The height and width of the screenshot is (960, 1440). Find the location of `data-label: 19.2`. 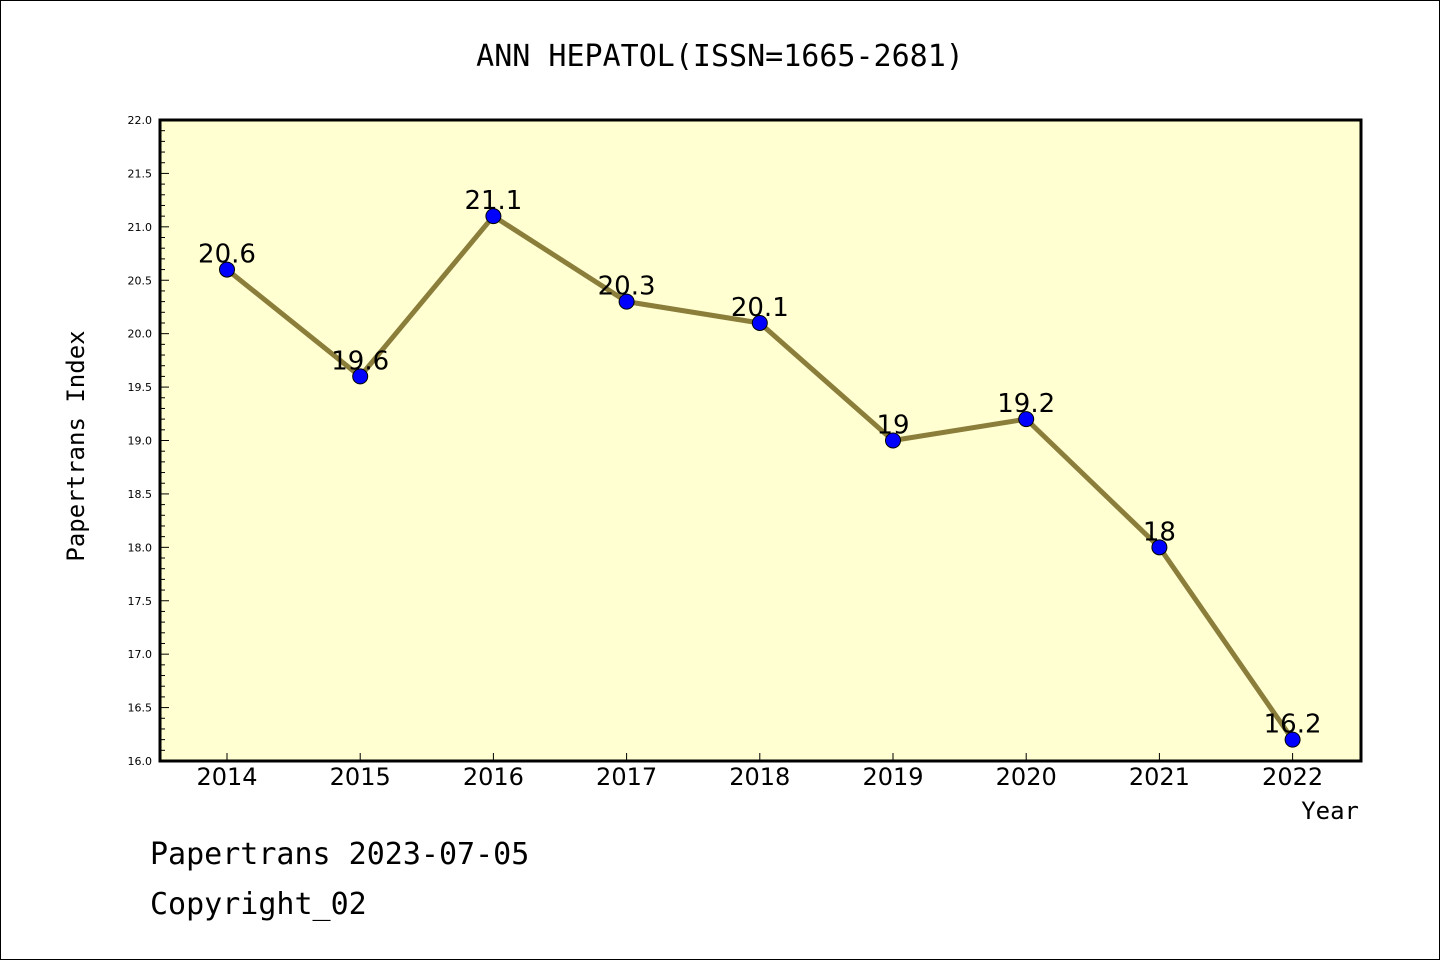

data-label: 19.2 is located at coordinates (1026, 404).